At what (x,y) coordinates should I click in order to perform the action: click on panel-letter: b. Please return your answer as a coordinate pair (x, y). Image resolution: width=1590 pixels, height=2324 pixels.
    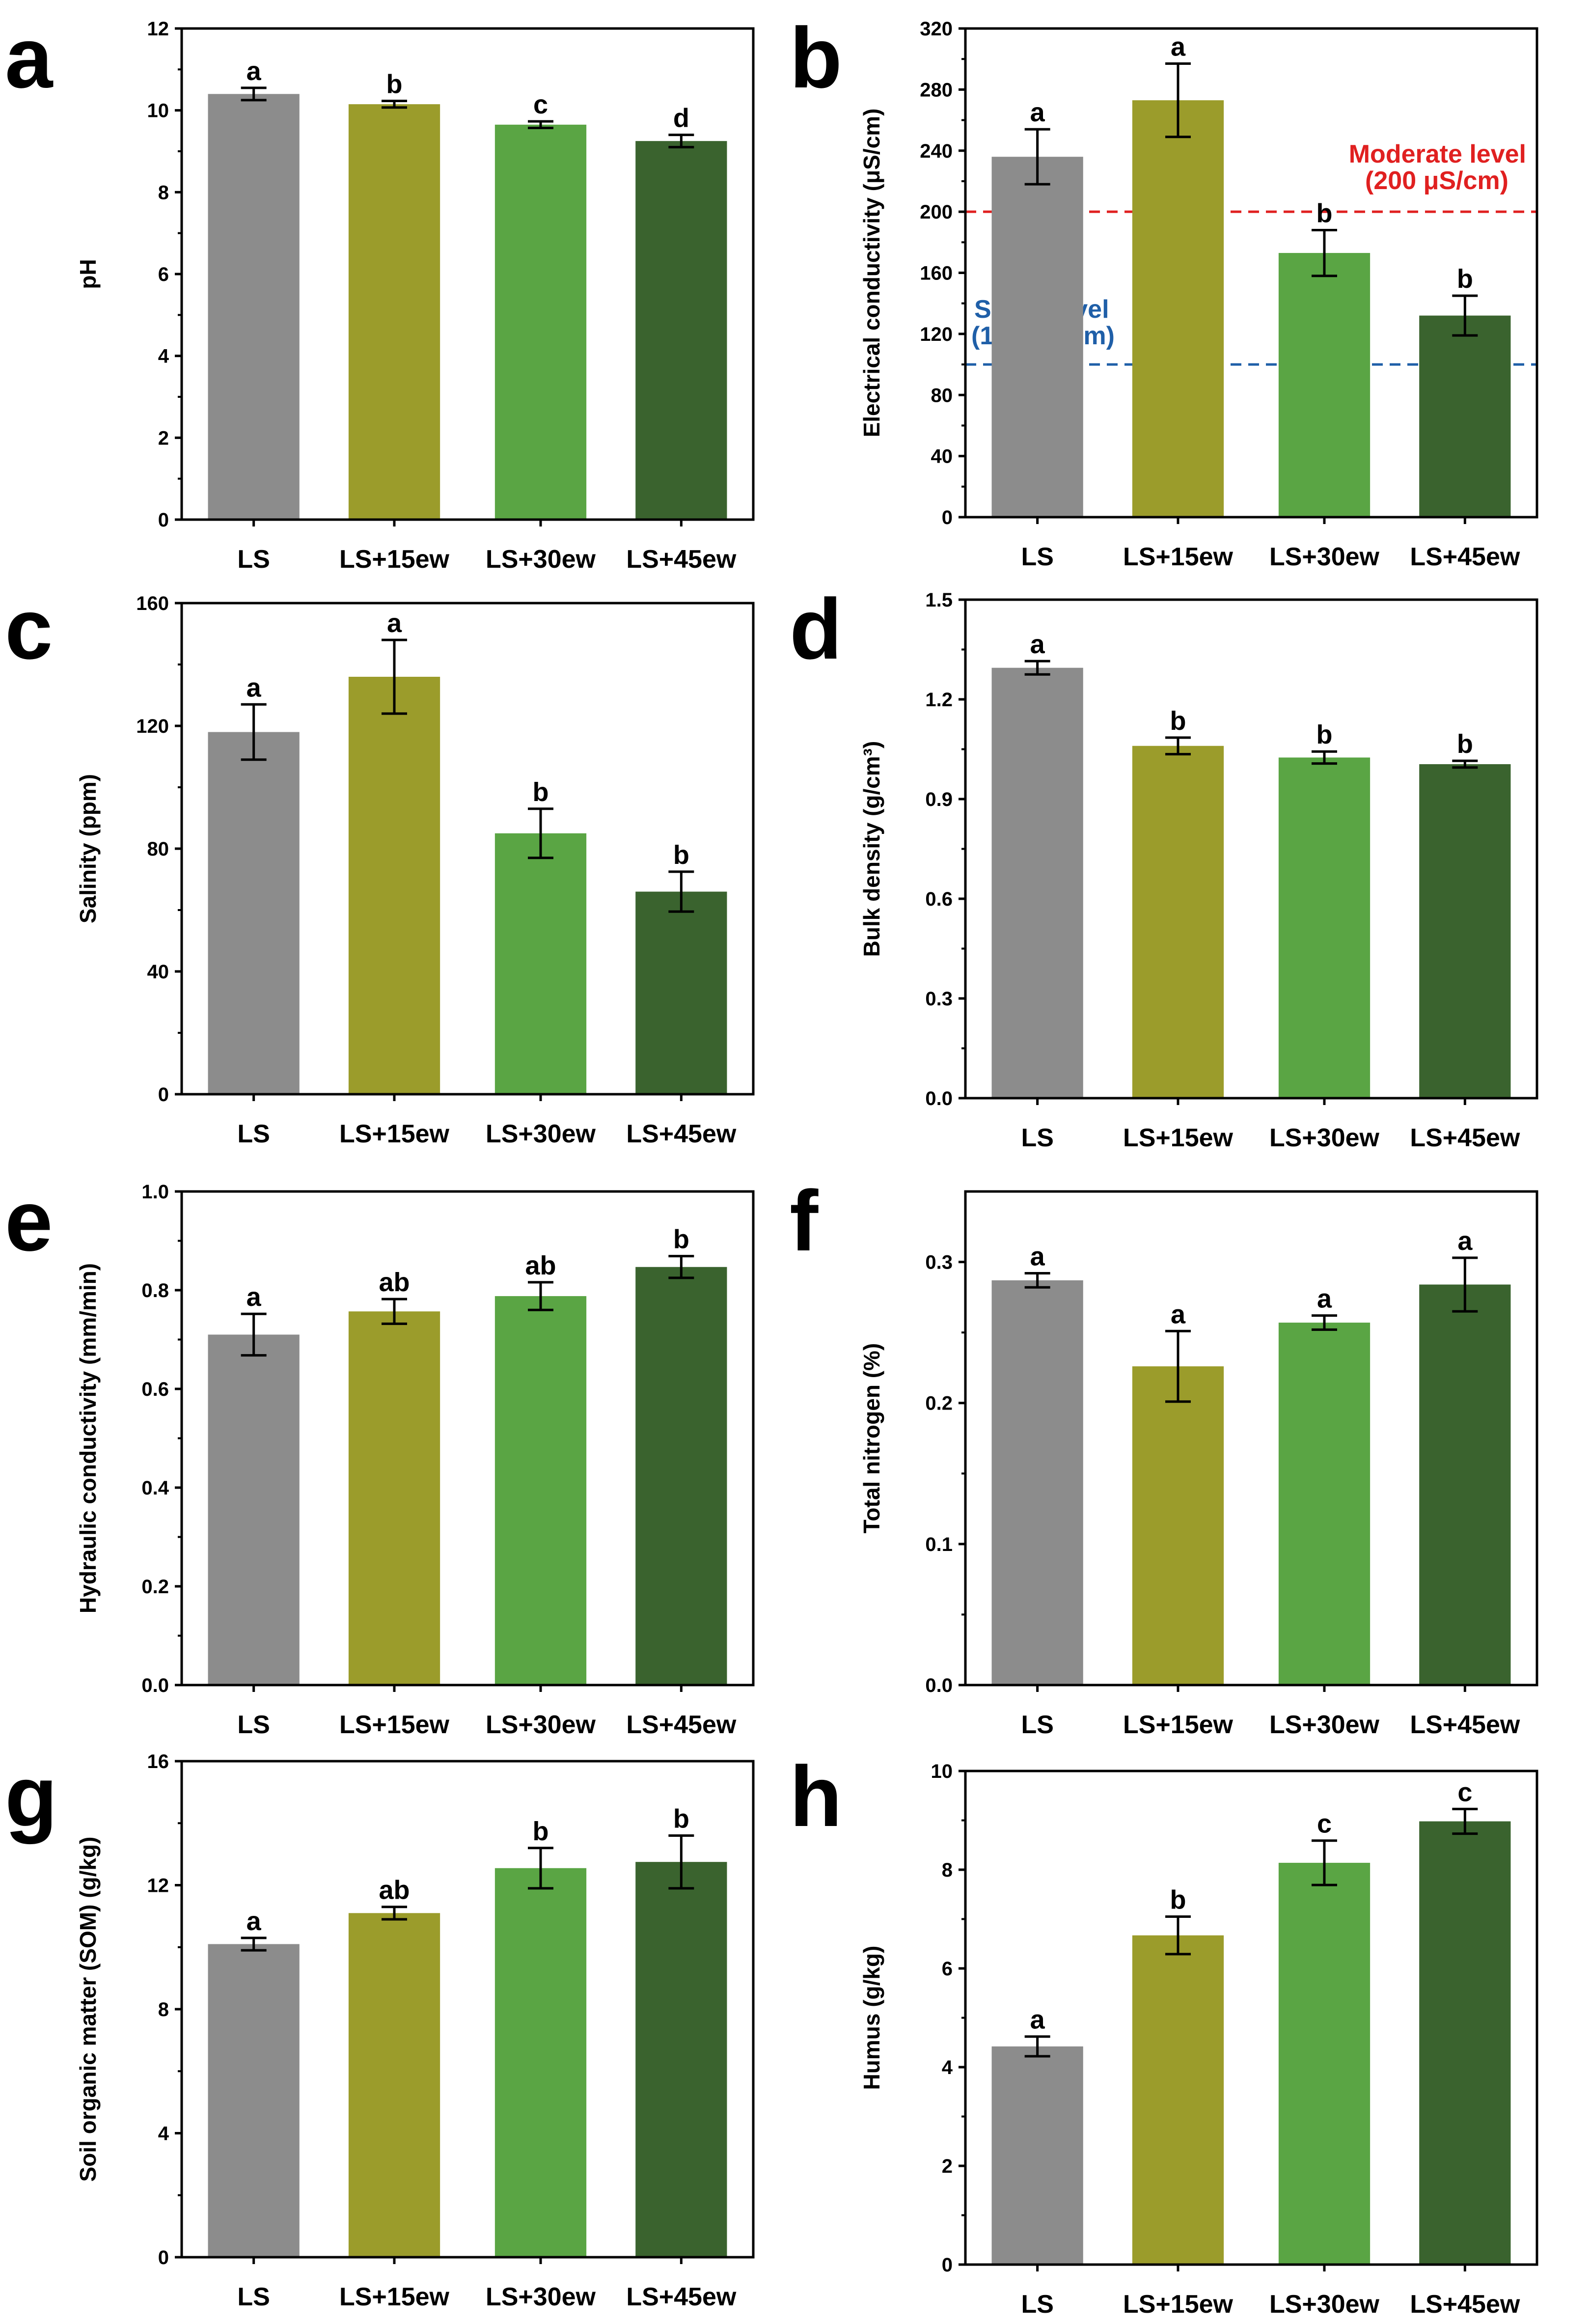
    Looking at the image, I should click on (816, 58).